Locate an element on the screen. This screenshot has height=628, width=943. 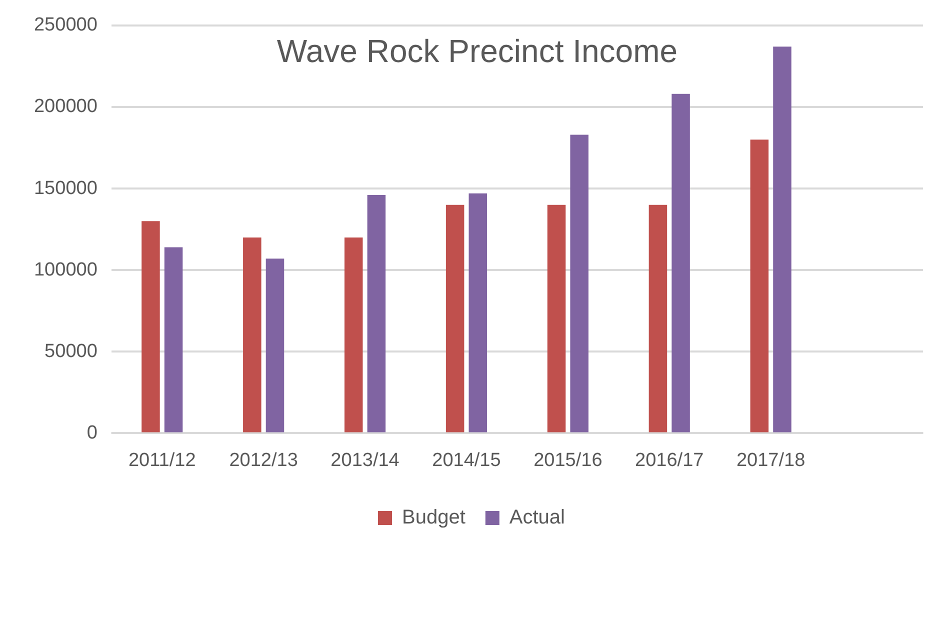
x-tick-label: 2011/12 is located at coordinates (162, 460).